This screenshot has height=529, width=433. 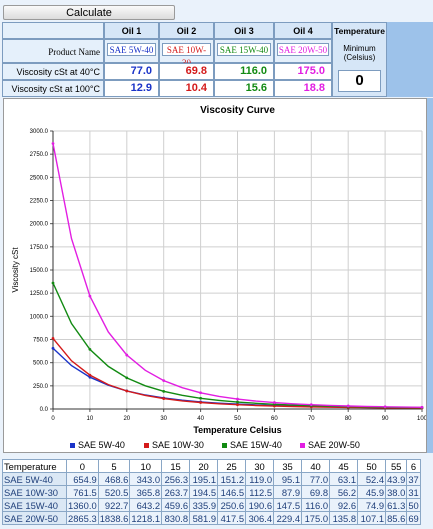 I want to click on oil-2-v100-input: 10.4, so click(x=186, y=88).